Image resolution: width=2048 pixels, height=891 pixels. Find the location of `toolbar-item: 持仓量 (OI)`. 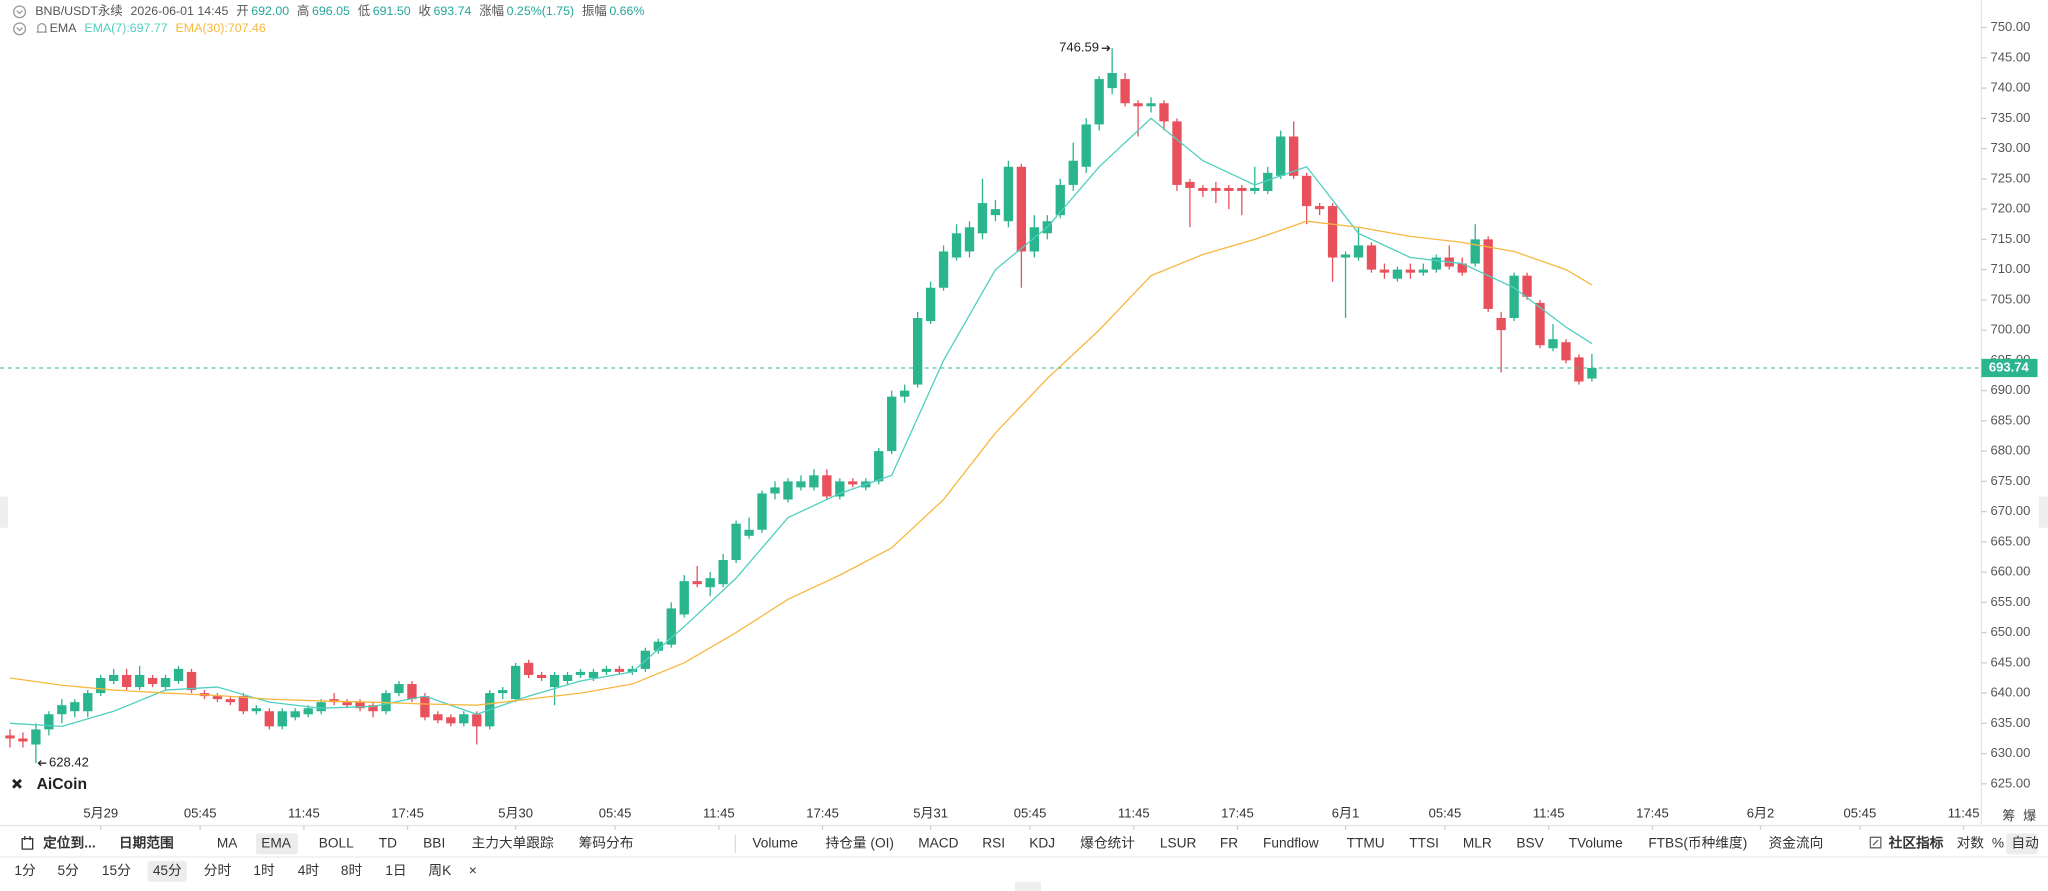

toolbar-item: 持仓量 (OI) is located at coordinates (859, 842).